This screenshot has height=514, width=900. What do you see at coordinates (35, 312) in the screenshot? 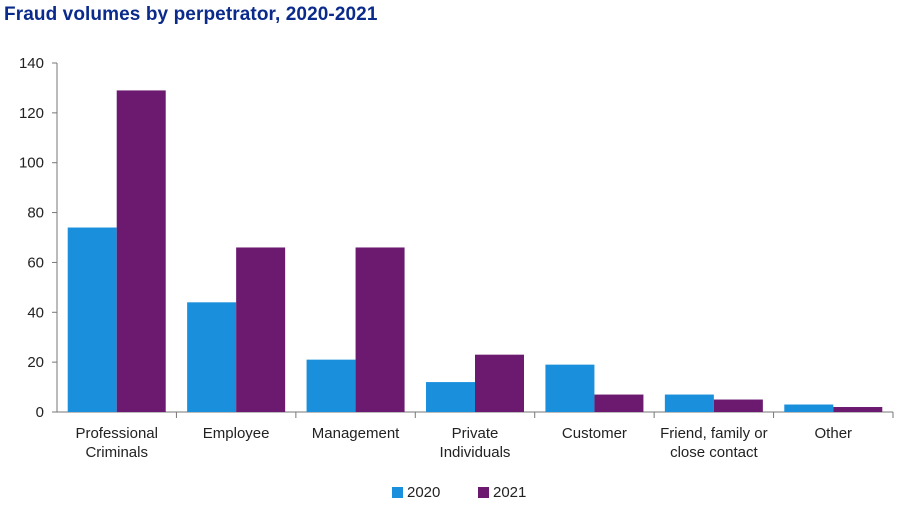
I see `y-tick-label: 40` at bounding box center [35, 312].